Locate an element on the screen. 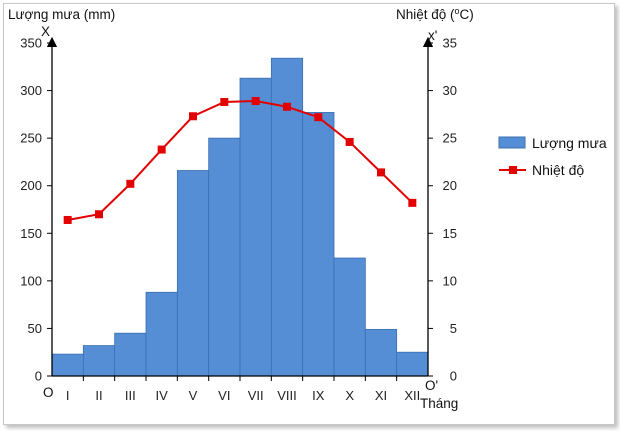  right-axis-title-end: C) is located at coordinates (467, 14).